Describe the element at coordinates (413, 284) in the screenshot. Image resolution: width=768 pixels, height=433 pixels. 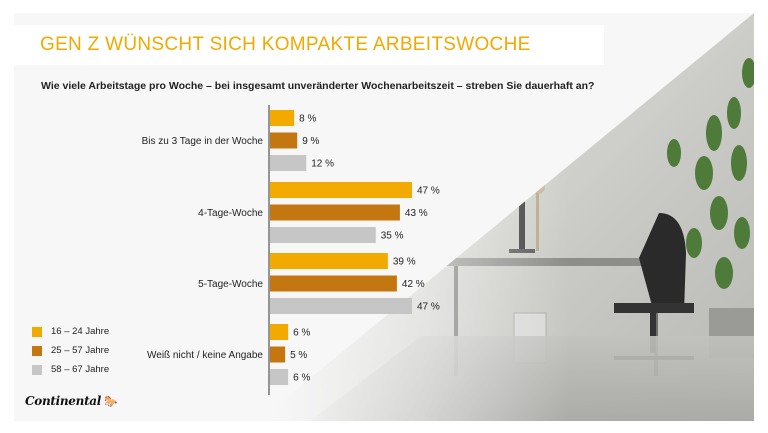
I see `bar-value-label: 42 %` at that location.